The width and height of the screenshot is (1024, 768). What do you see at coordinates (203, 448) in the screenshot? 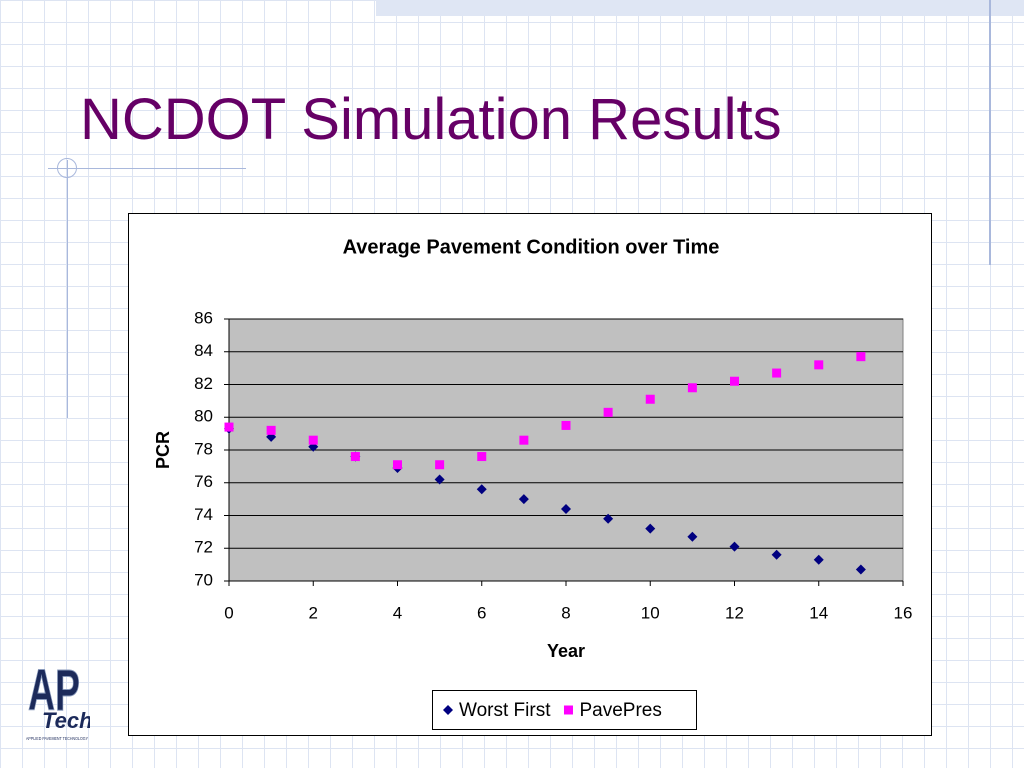
I see `y-tick-label: 78` at bounding box center [203, 448].